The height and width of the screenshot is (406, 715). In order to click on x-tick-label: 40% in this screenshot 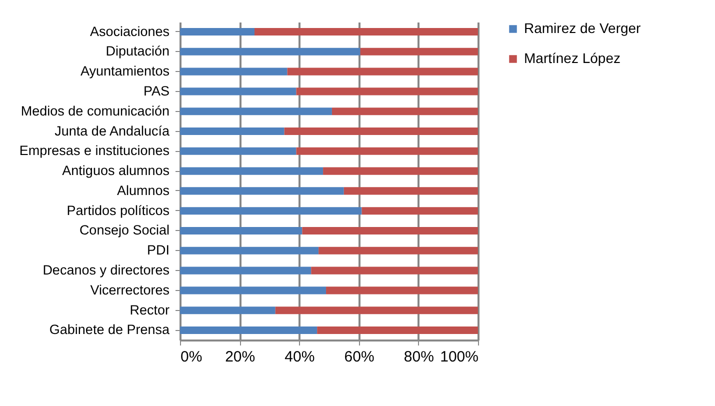, I will do `click(299, 357)`.